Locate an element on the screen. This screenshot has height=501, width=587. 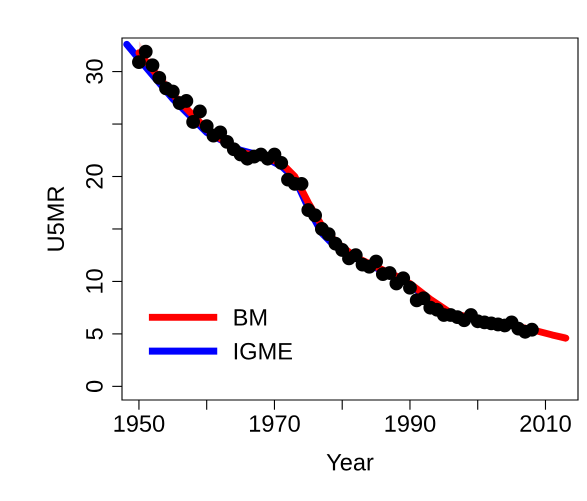
x-tick-label: 2010 is located at coordinates (545, 423).